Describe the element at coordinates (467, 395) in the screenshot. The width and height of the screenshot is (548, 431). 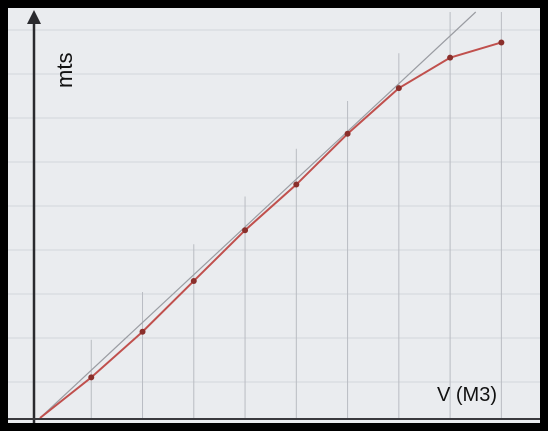
I see `x-axis-label: V (M3)` at that location.